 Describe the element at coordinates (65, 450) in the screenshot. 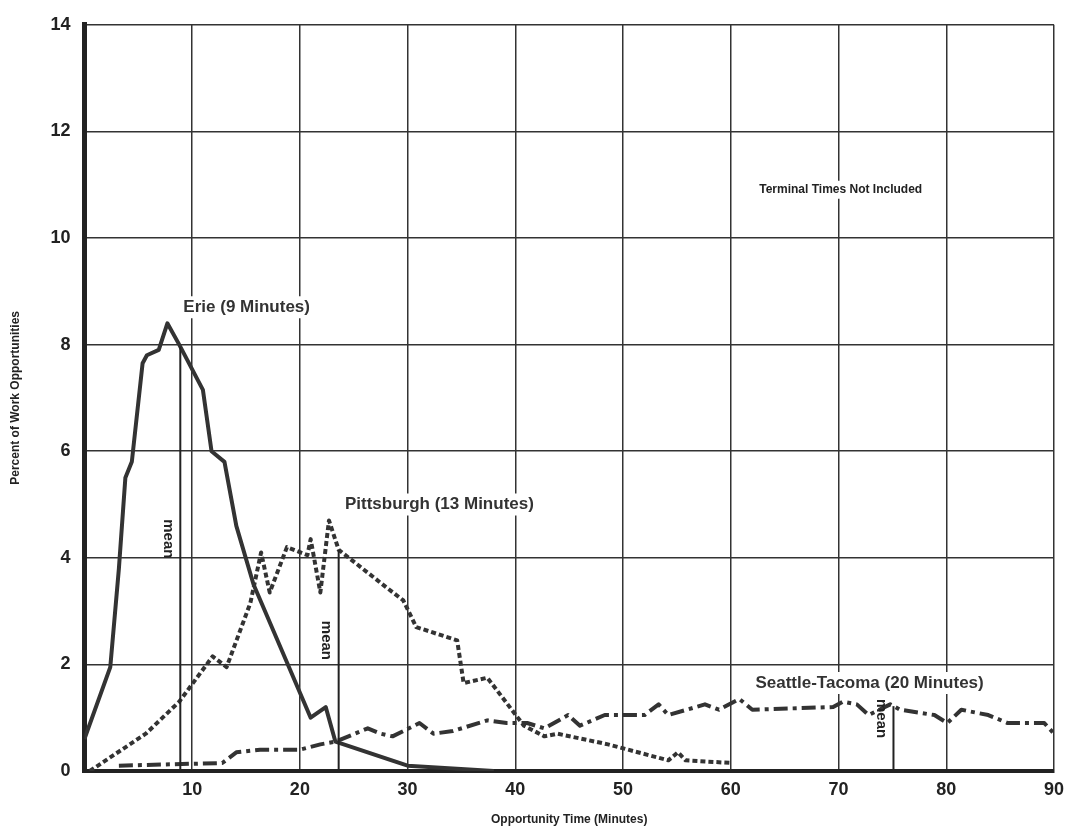

I see `y-tick-label: 6` at that location.